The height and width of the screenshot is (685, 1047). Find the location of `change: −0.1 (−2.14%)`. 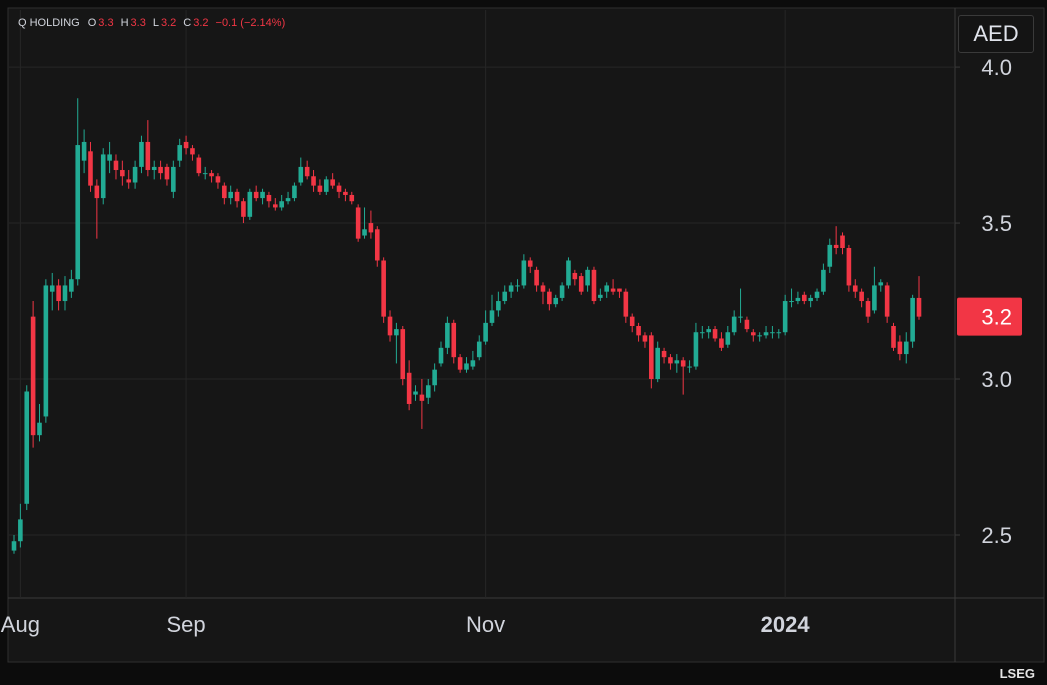

change: −0.1 (−2.14%) is located at coordinates (250, 23).